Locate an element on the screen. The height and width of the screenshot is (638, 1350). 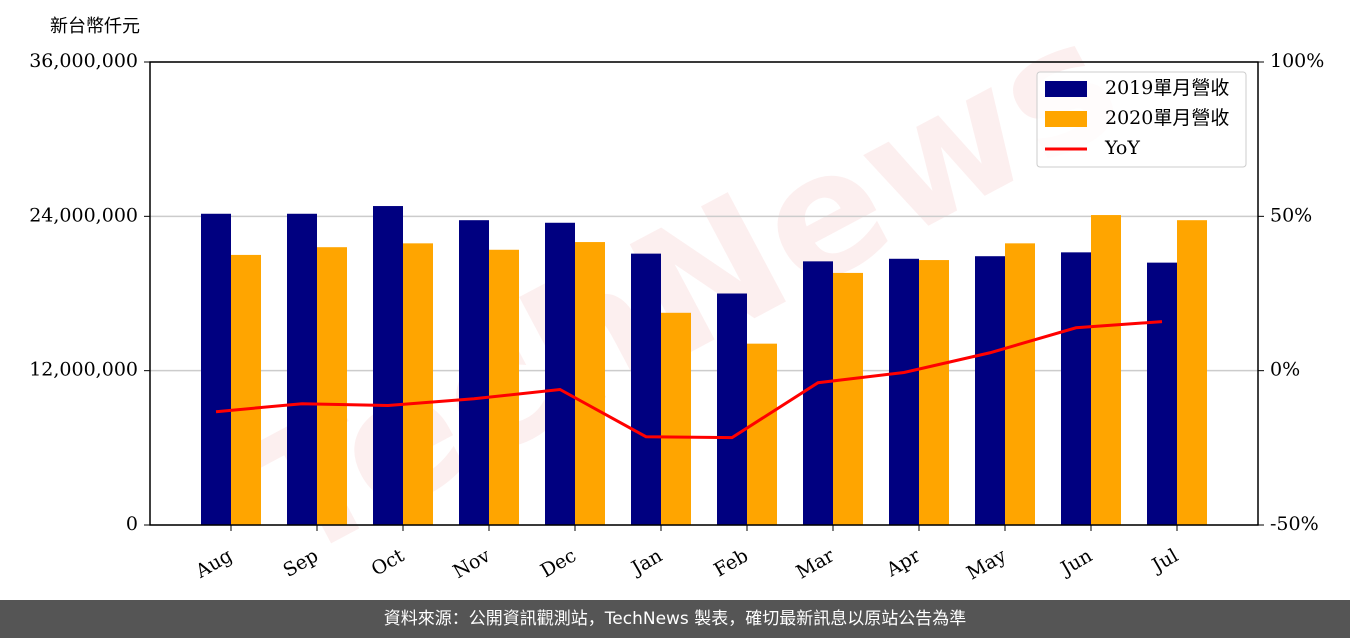
footer: 資料來源：公開資訊觀測站，TechNews 製表，確切最新訊息以原站公告為準 is located at coordinates (675, 619).